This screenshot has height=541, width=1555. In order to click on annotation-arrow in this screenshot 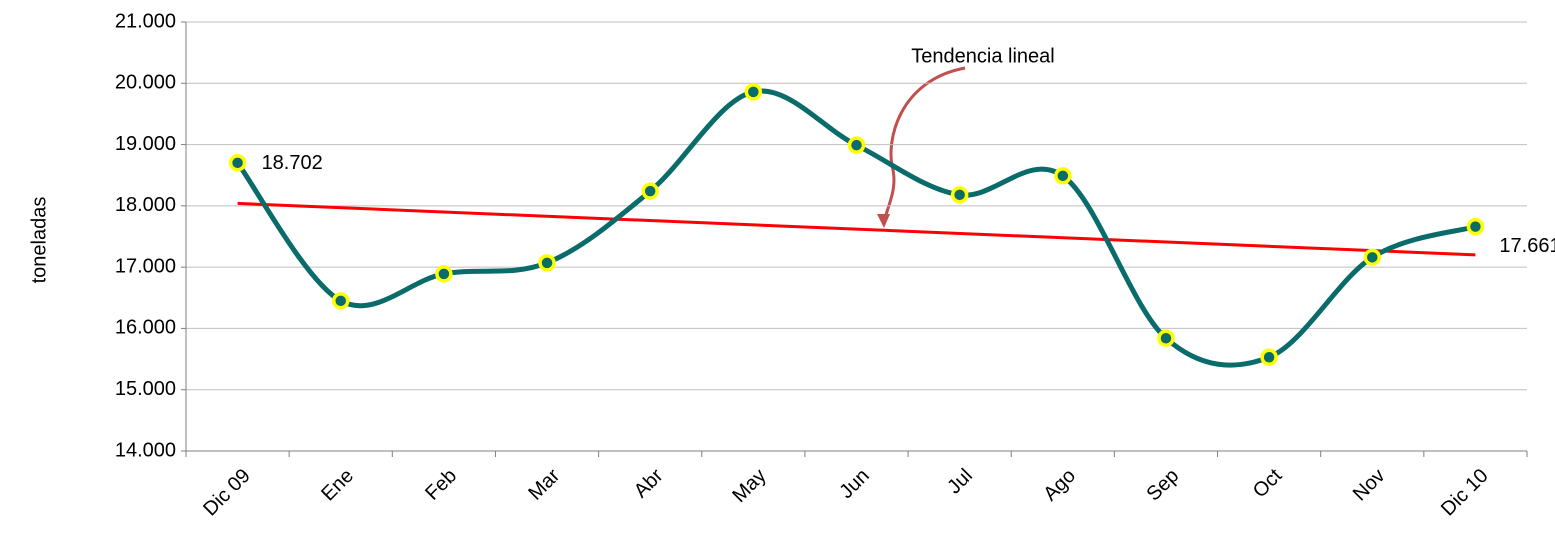, I will do `click(924, 144)`.